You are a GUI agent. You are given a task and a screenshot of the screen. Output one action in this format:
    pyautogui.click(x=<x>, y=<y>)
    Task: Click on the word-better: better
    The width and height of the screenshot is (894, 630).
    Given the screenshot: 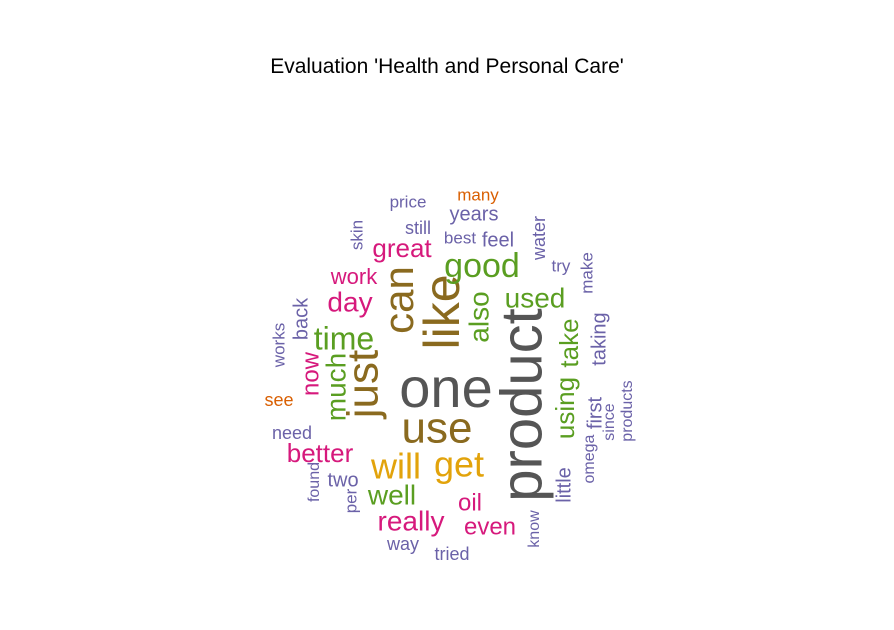 What is the action you would take?
    pyautogui.click(x=320, y=453)
    